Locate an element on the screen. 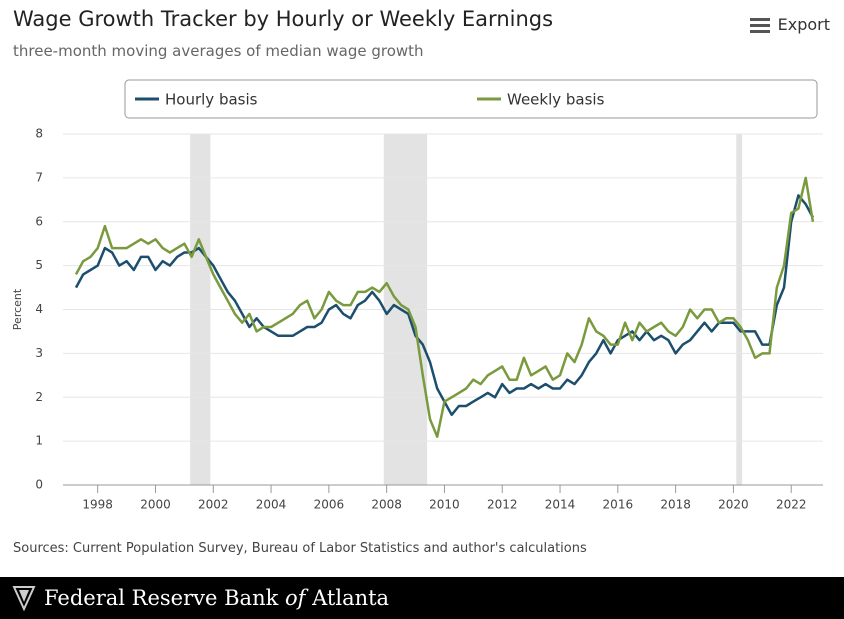 This screenshot has width=844, height=619. y-tick-label: 7 is located at coordinates (39, 177).